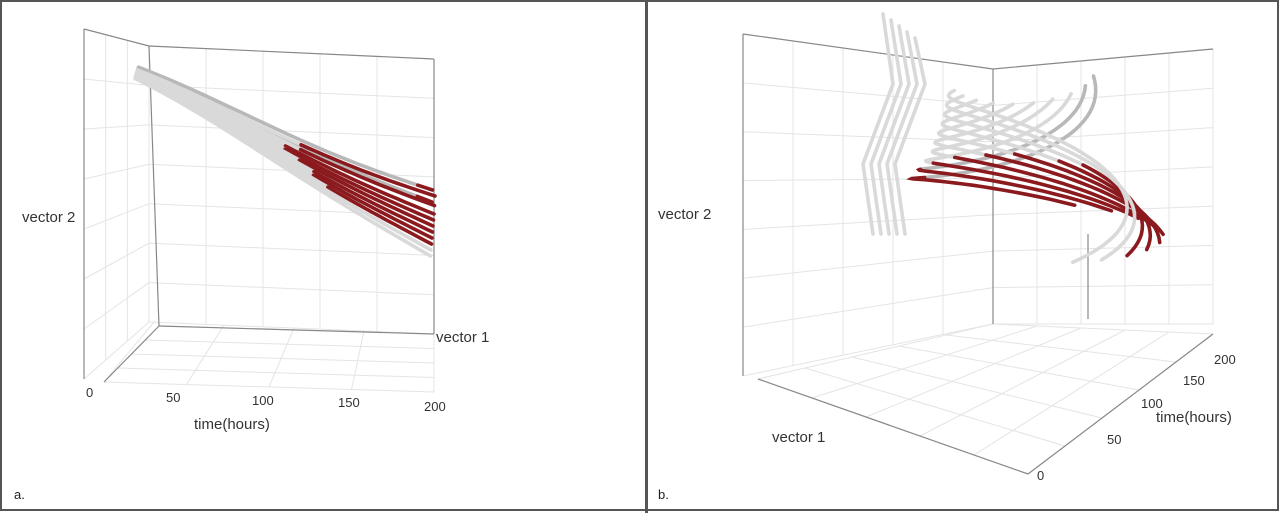 This screenshot has height=513, width=1279. I want to click on chart-b-xtick-0: 0, so click(1040, 475).